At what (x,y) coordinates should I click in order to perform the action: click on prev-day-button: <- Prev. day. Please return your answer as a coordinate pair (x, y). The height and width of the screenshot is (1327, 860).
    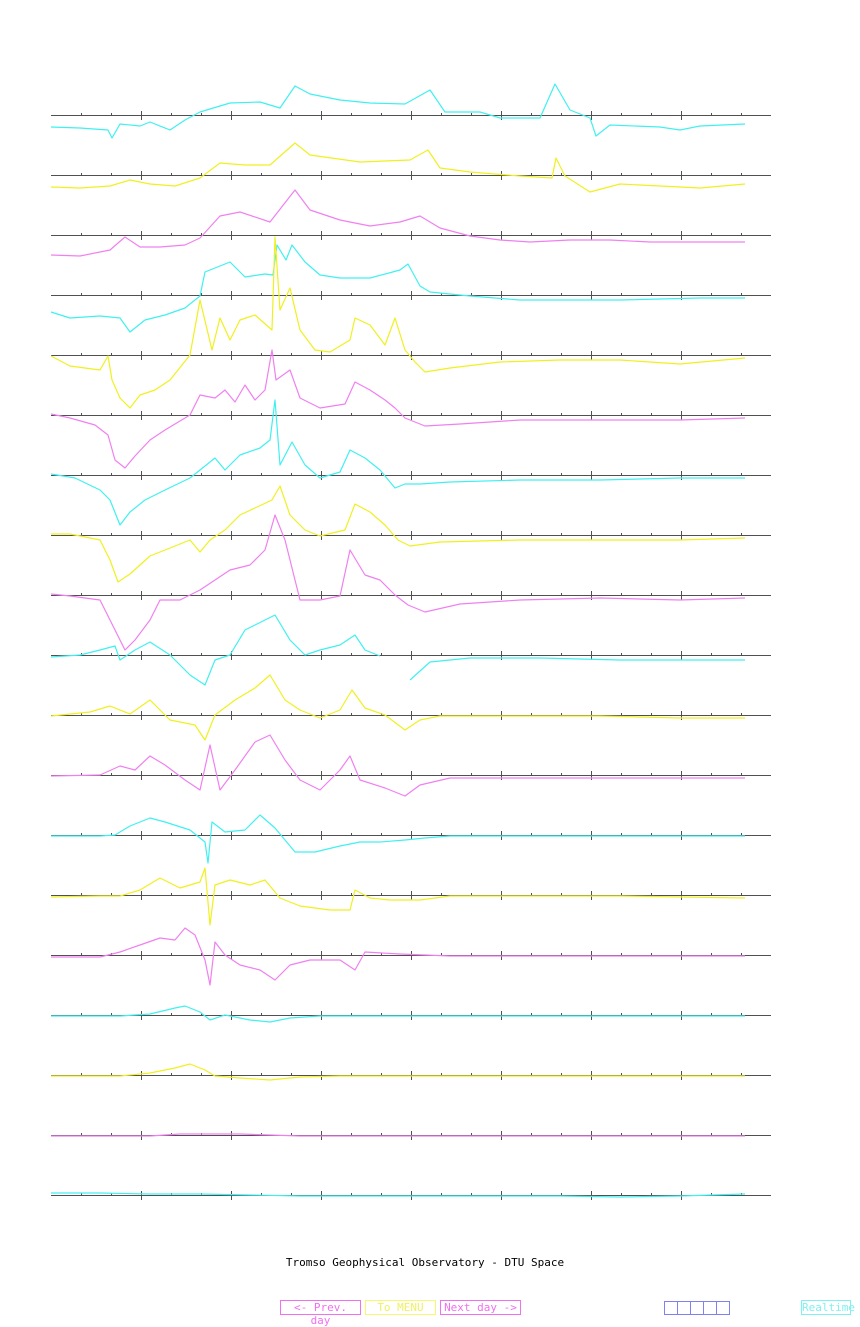
    Looking at the image, I should click on (320, 1313).